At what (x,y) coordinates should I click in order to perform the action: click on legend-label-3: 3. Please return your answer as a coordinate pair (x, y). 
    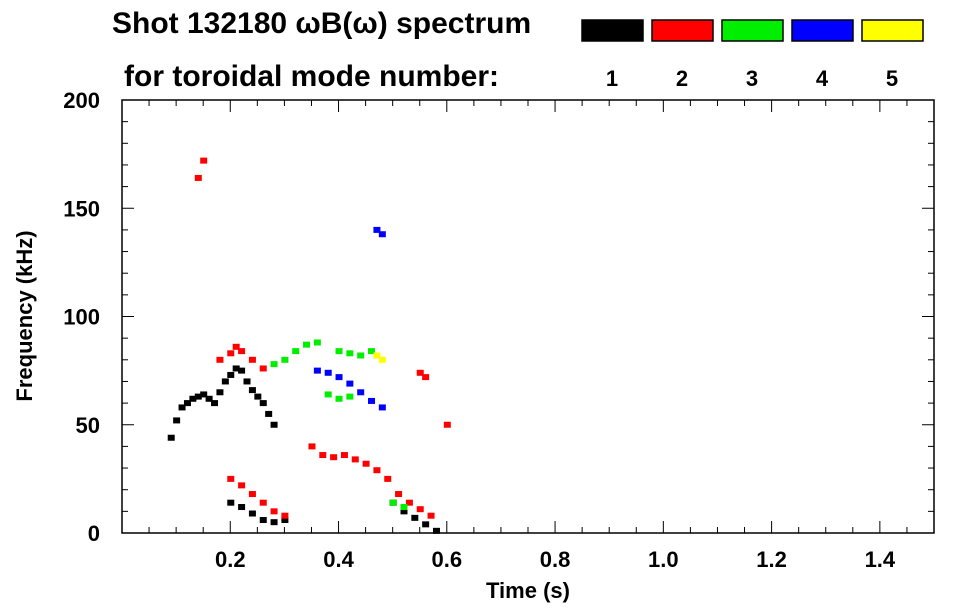
    Looking at the image, I should click on (752, 78).